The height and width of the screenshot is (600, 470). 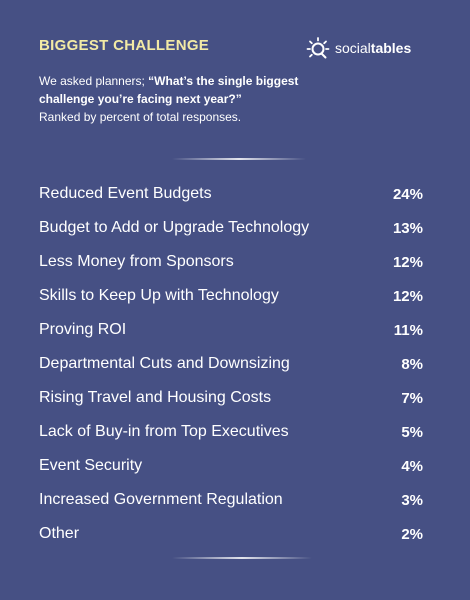 What do you see at coordinates (174, 227) in the screenshot?
I see `row-label: Budget to Add or Upgrade Technology` at bounding box center [174, 227].